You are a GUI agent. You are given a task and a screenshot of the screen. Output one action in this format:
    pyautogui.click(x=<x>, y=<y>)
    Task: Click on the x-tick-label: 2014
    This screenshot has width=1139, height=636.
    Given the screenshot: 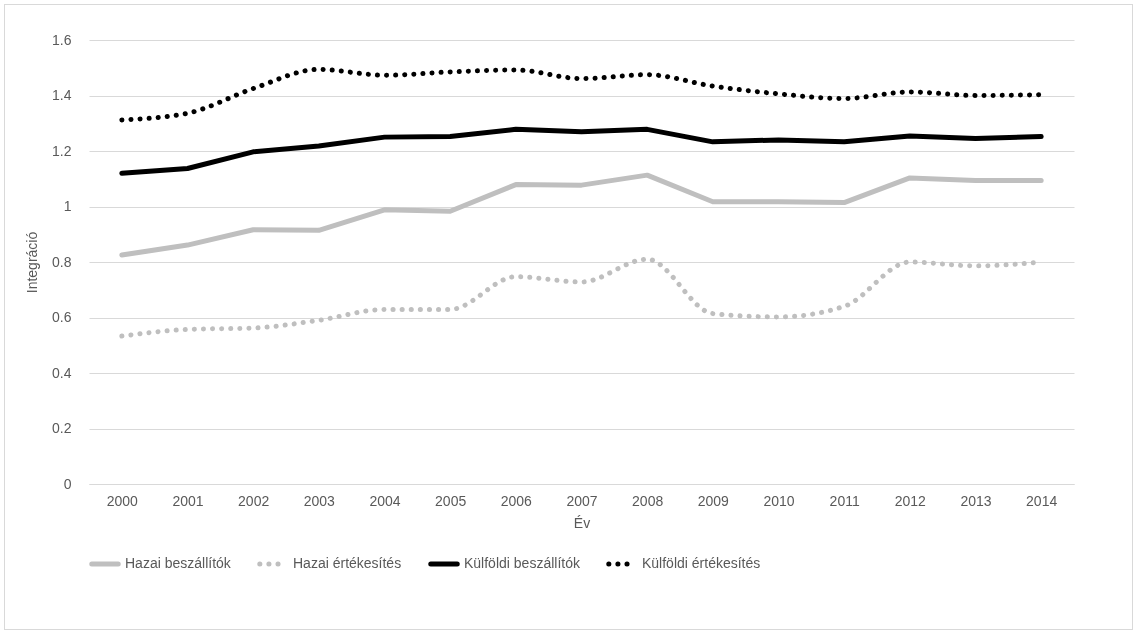 What is the action you would take?
    pyautogui.click(x=1042, y=500)
    